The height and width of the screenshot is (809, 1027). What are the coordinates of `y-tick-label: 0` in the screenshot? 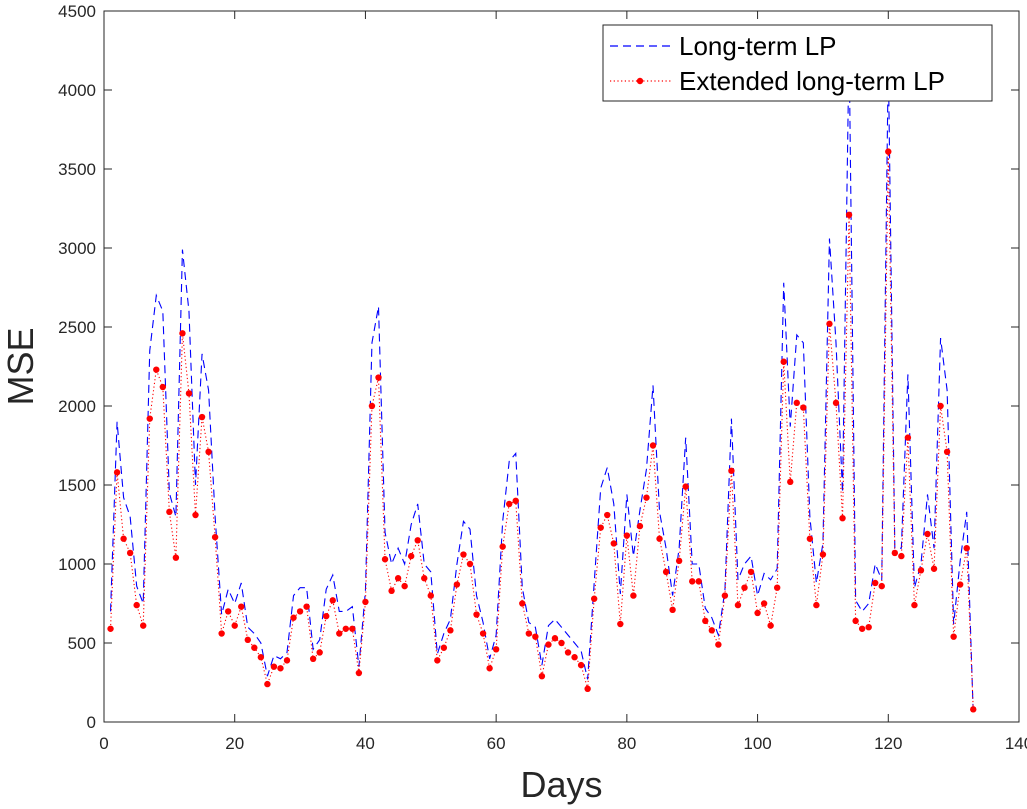 It's located at (91, 722).